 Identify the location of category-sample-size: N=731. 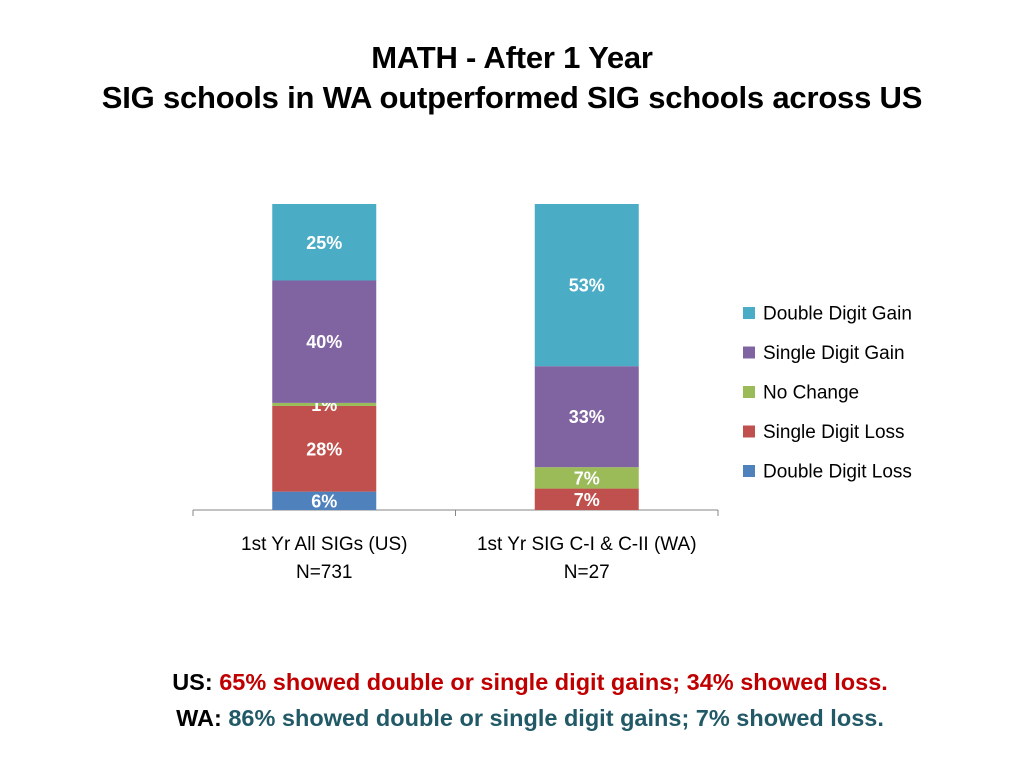
(324, 572).